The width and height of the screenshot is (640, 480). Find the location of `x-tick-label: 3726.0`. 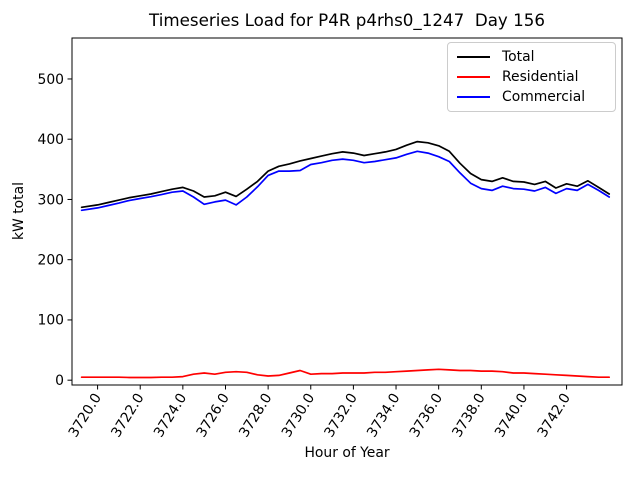

x-tick-label: 3726.0 is located at coordinates (213, 416).